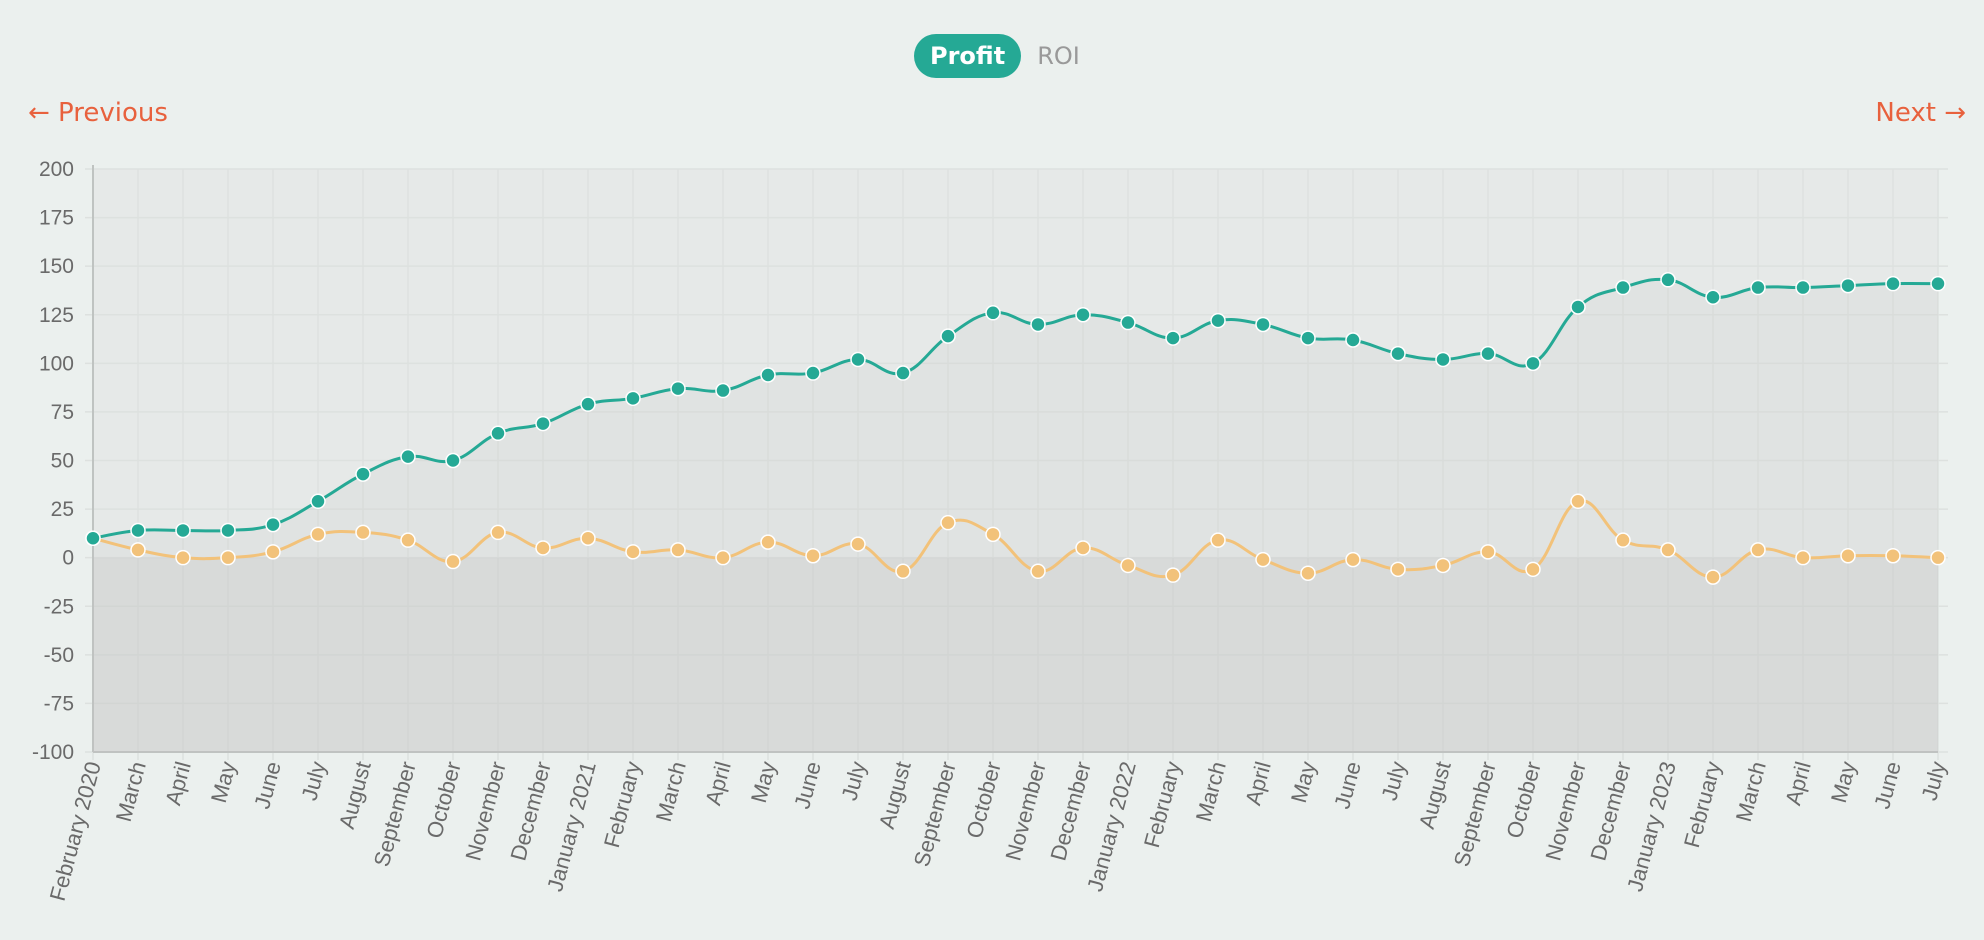  What do you see at coordinates (56, 169) in the screenshot?
I see `y-tick-label: 200` at bounding box center [56, 169].